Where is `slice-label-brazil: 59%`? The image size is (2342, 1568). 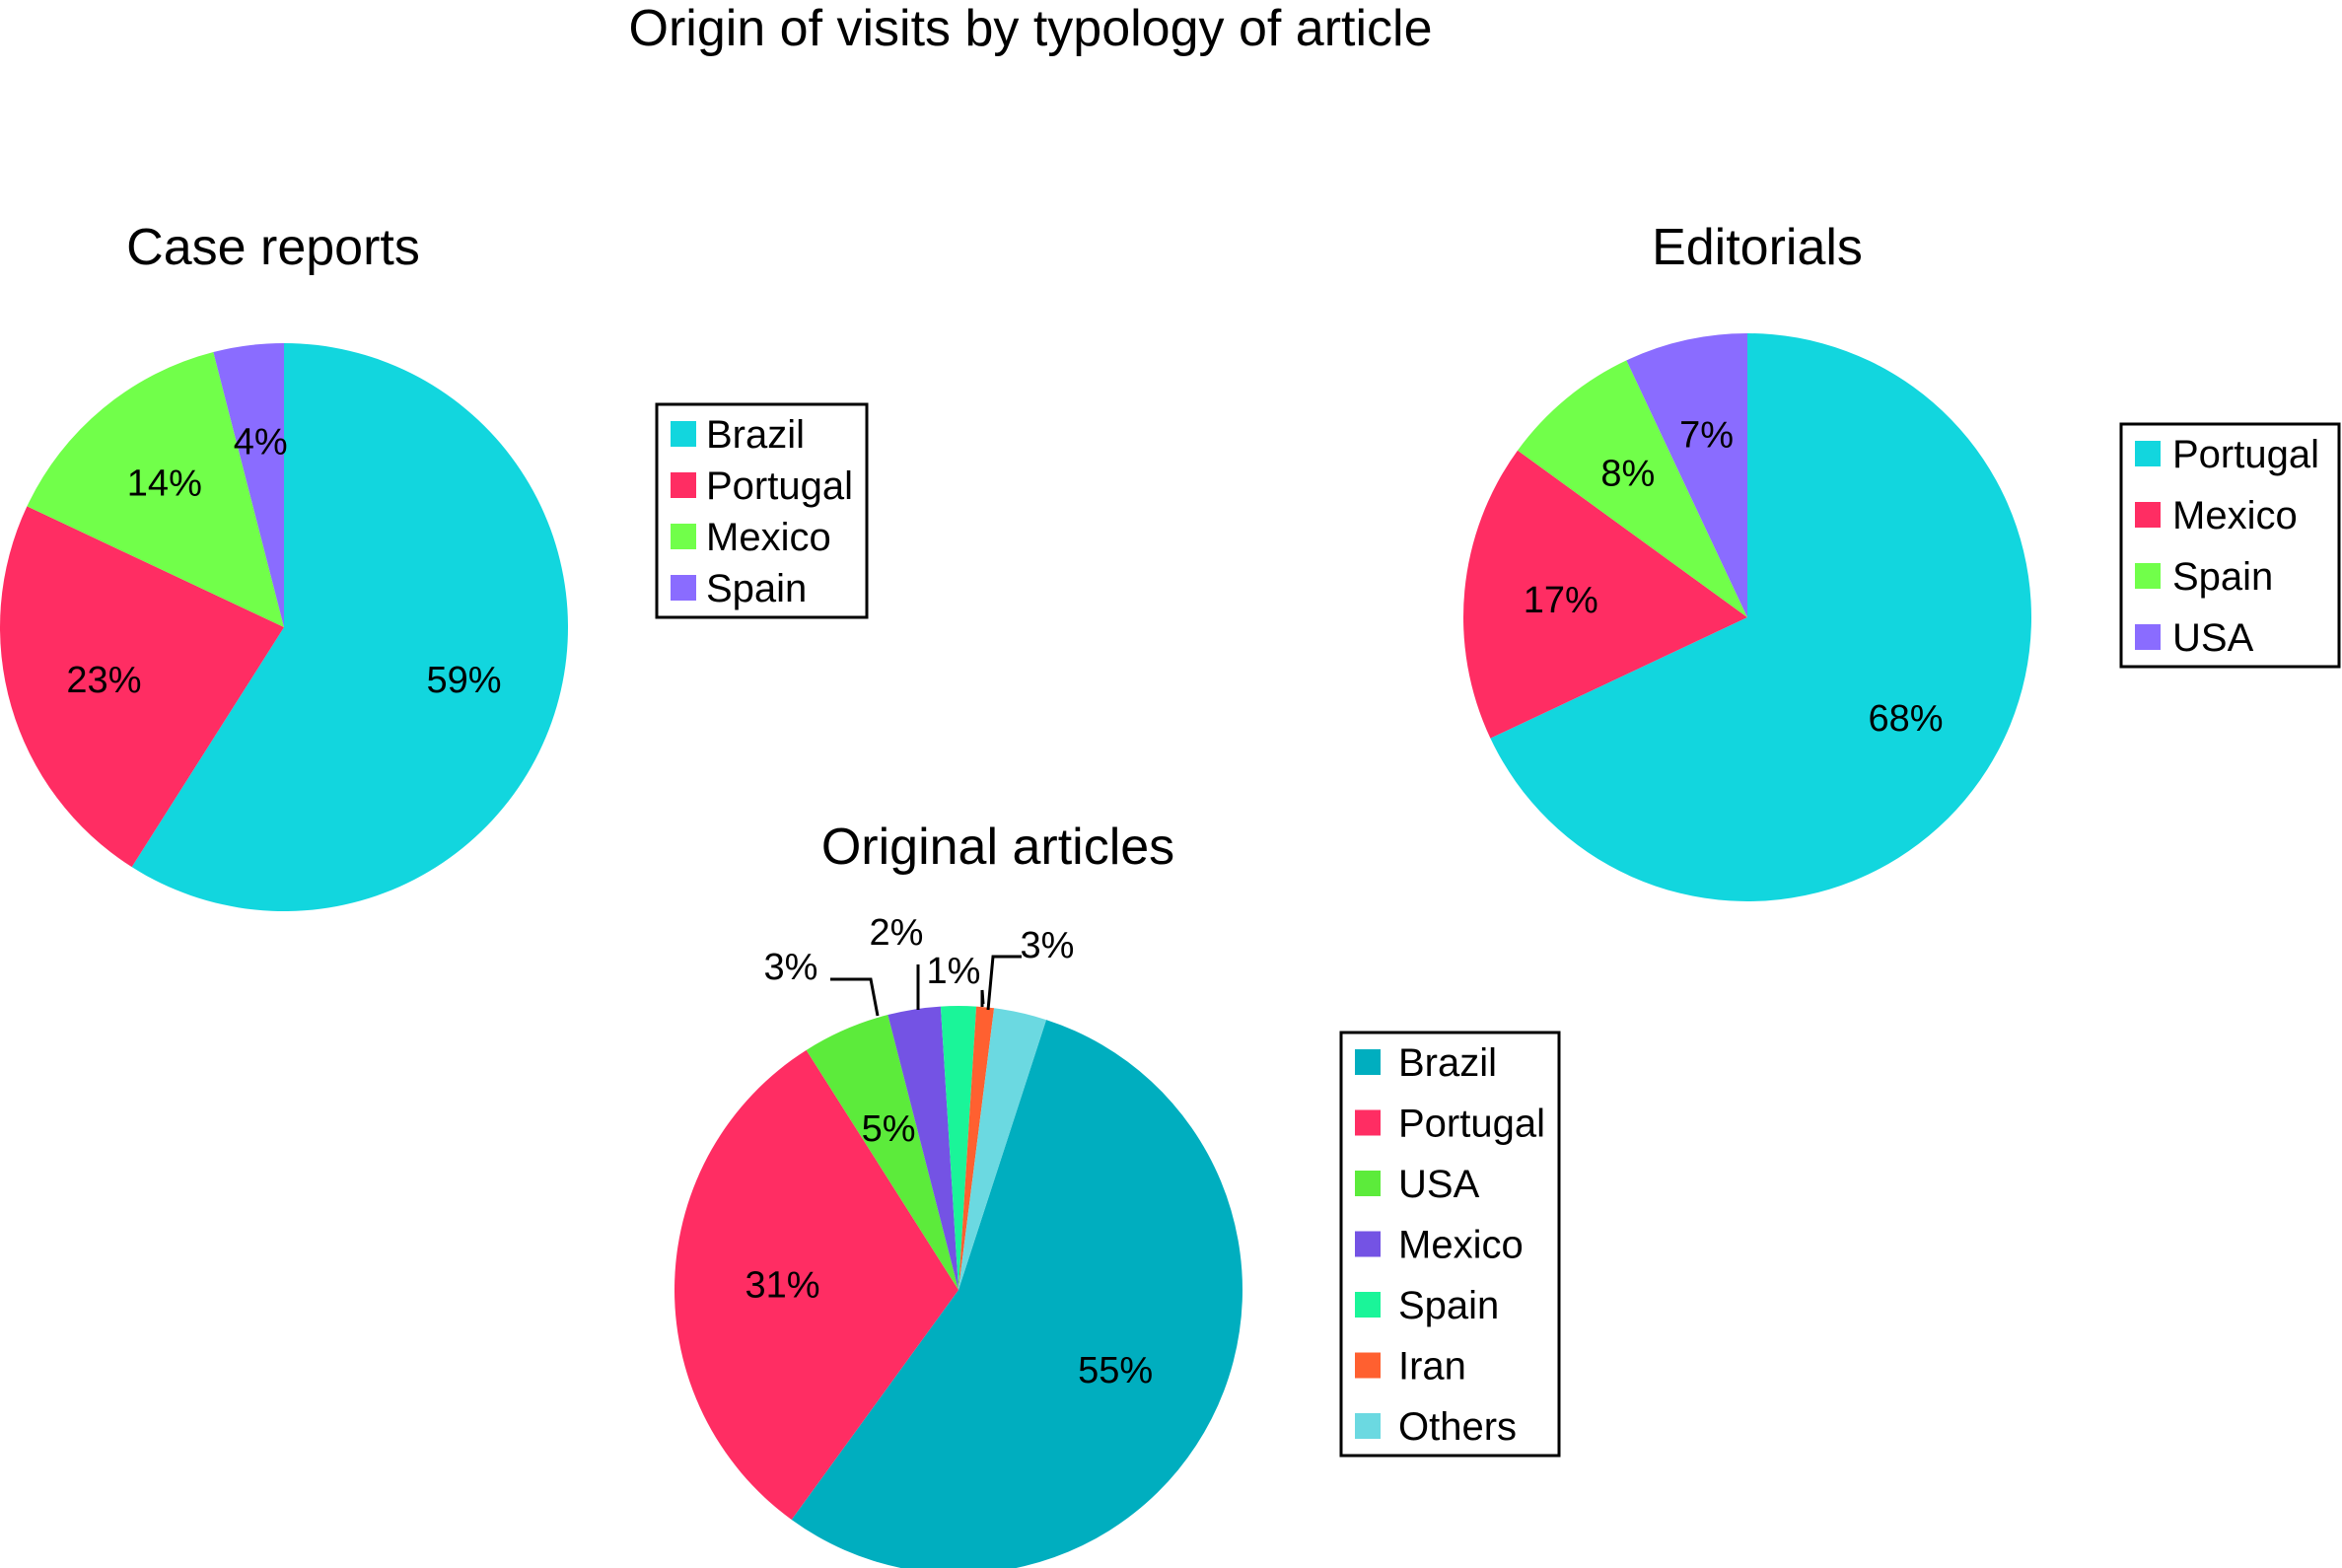
slice-label-brazil: 59% is located at coordinates (464, 680).